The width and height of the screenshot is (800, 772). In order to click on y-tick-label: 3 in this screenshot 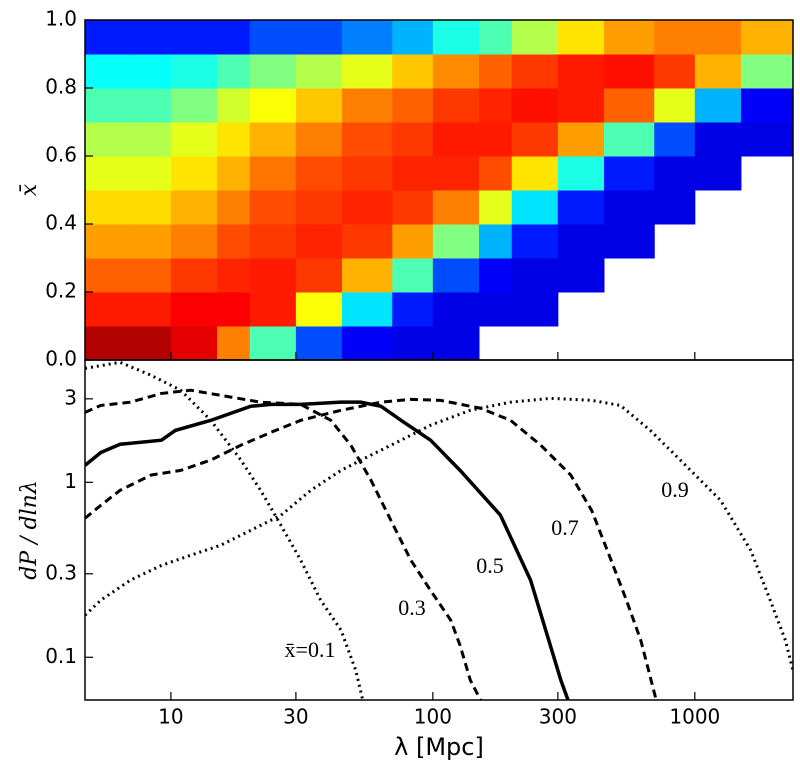, I will do `click(70, 397)`.